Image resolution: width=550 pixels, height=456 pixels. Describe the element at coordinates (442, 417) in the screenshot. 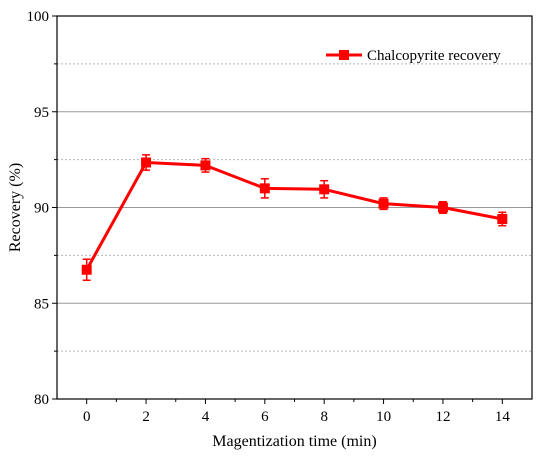

I see `x-tick-label: 12` at that location.